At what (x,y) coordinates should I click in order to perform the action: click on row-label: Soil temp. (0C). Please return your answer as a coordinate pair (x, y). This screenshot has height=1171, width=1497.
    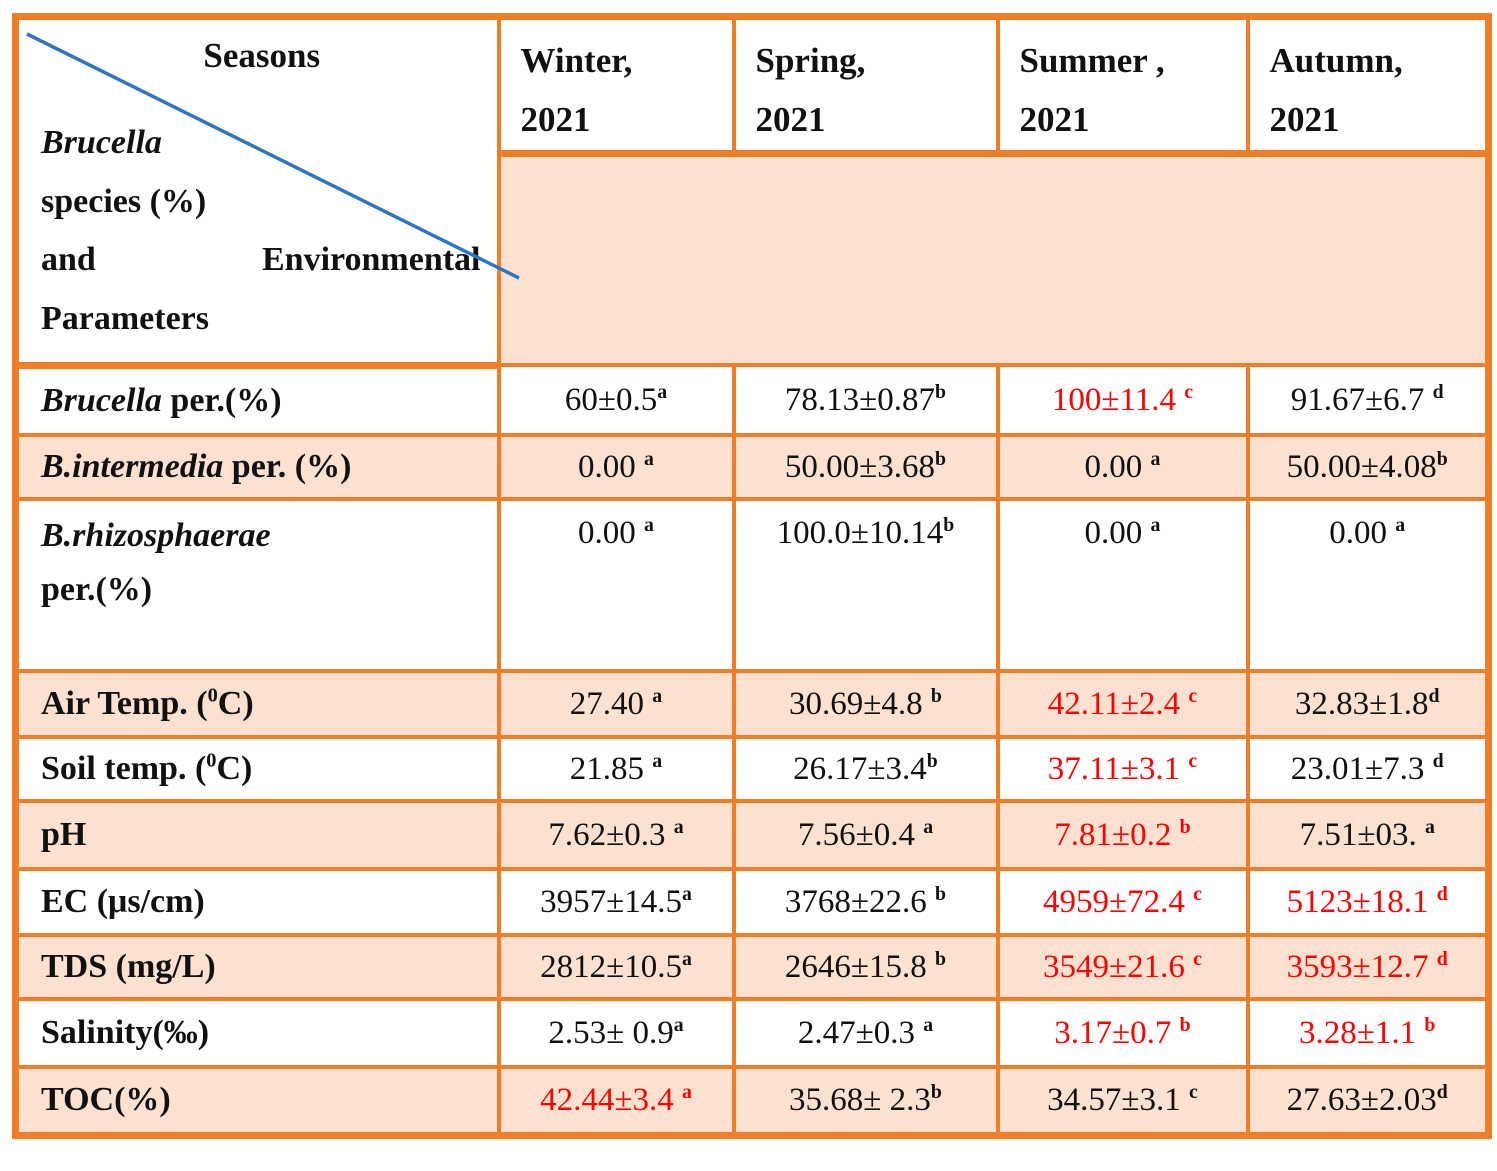
    Looking at the image, I should click on (257, 769).